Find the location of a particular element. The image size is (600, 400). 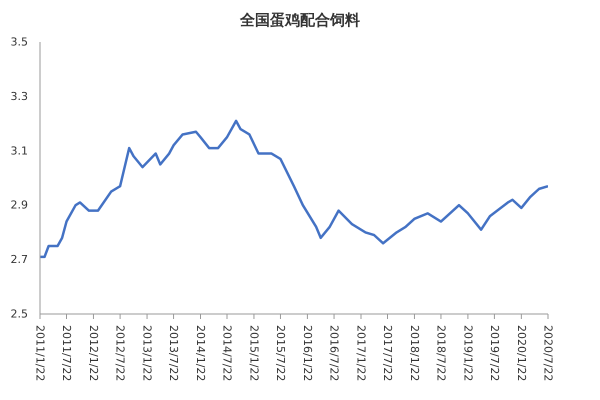

x-tick-label: 2013/7/22 is located at coordinates (173, 353).